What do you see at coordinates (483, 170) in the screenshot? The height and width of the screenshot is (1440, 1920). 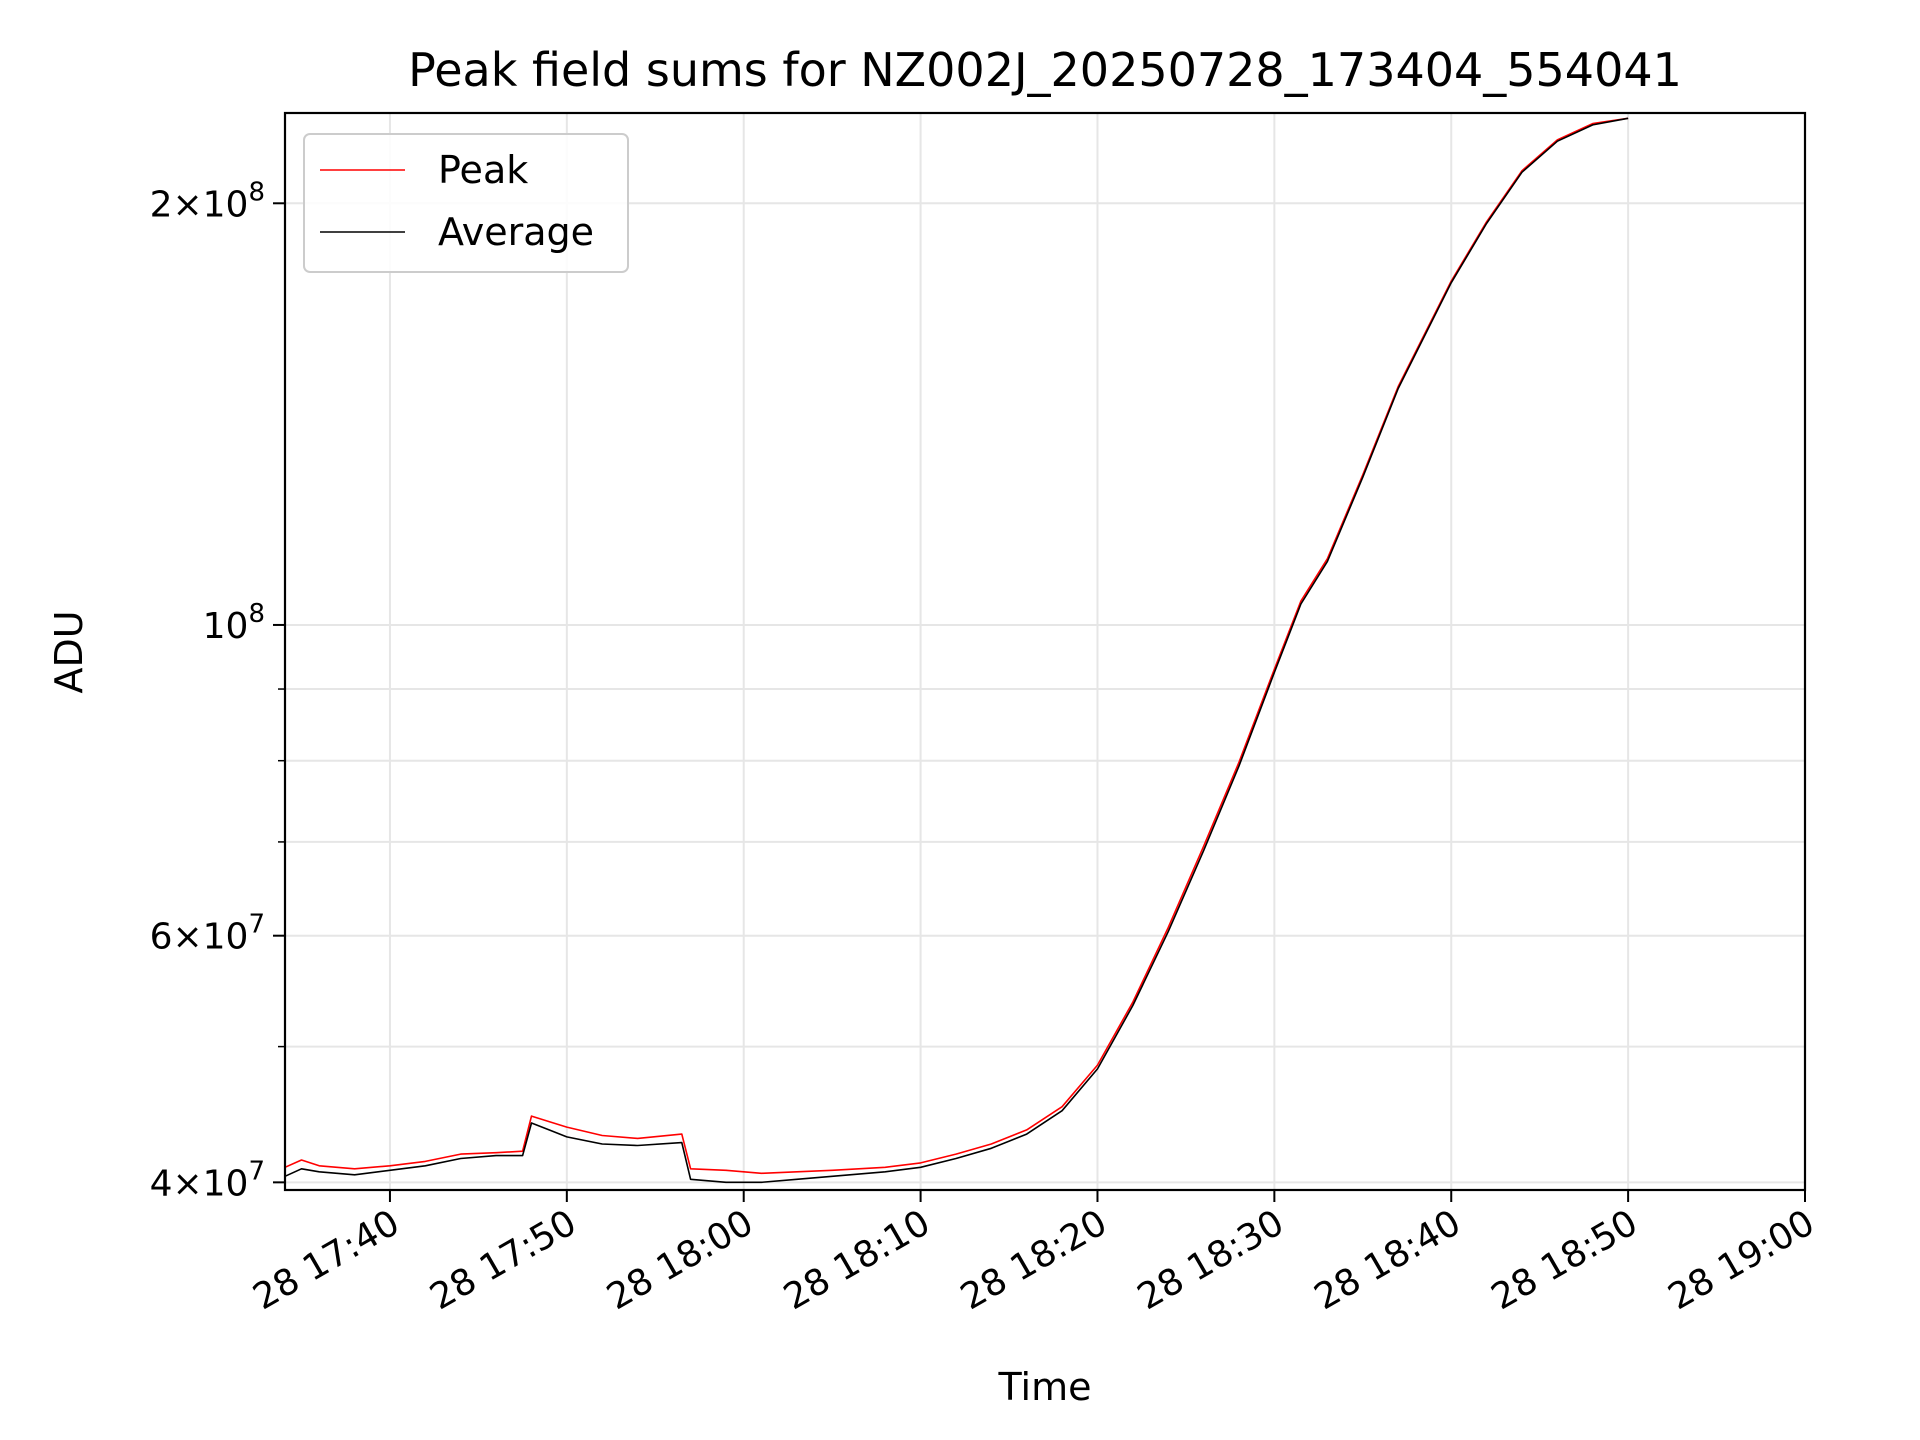 I see `legend-label-peak: Peak` at bounding box center [483, 170].